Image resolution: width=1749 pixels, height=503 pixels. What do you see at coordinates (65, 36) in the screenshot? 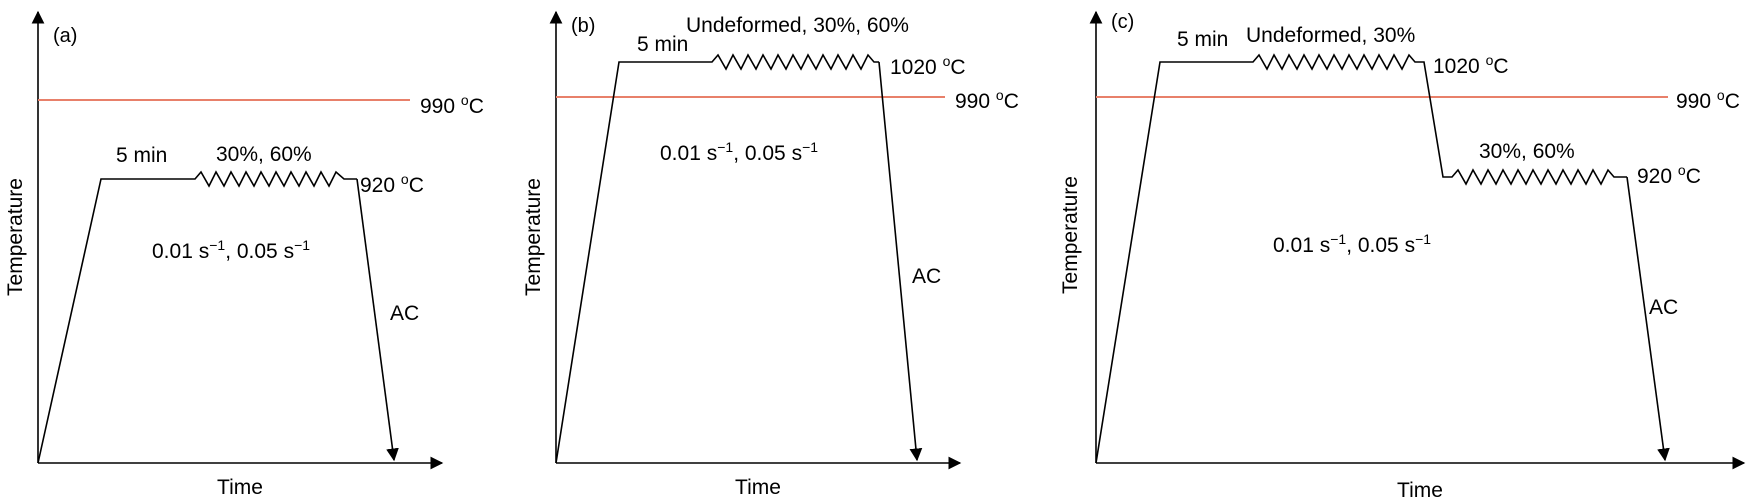
I see `panel-tag: (a)` at bounding box center [65, 36].